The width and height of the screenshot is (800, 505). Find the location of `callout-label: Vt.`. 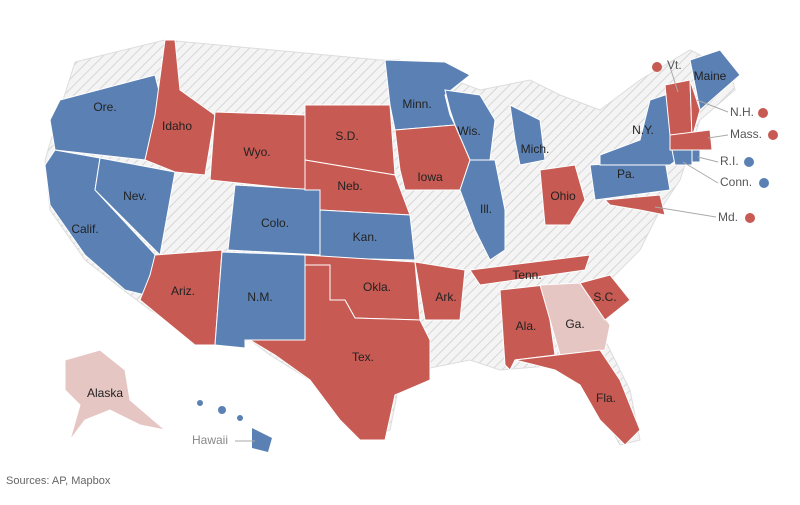

callout-label: Vt. is located at coordinates (674, 65).